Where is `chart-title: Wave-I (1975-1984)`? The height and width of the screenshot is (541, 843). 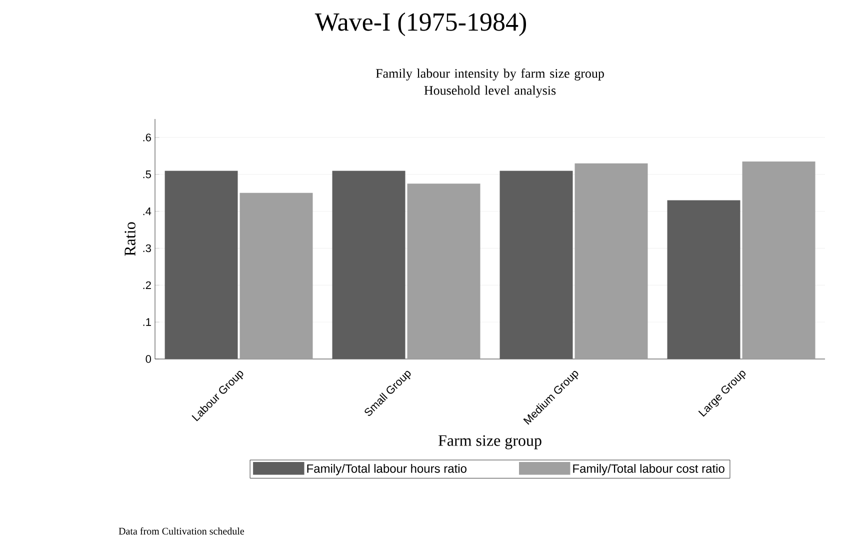
chart-title: Wave-I (1975-1984) is located at coordinates (420, 24).